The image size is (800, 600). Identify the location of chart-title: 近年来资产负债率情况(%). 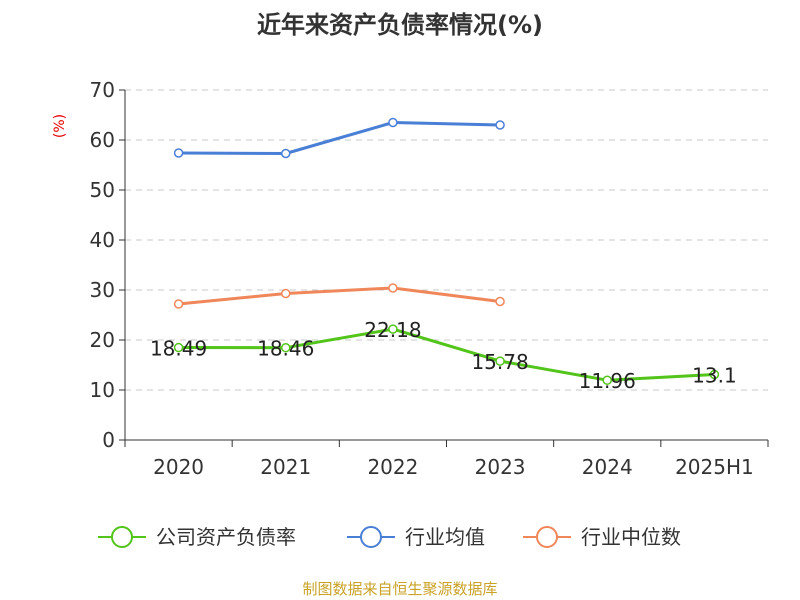
(400, 25).